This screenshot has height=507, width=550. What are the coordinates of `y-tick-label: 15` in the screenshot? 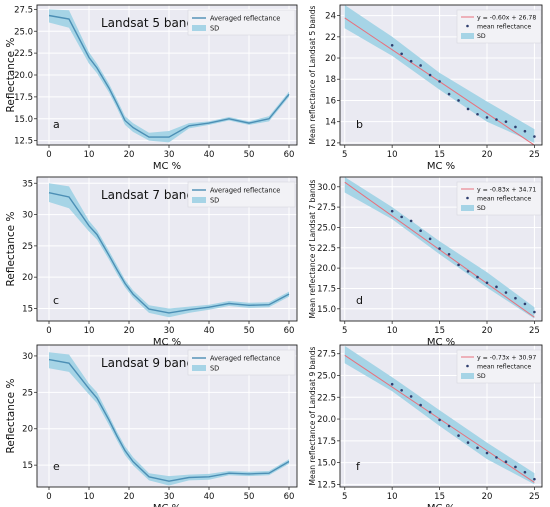 It's located at (27, 466).